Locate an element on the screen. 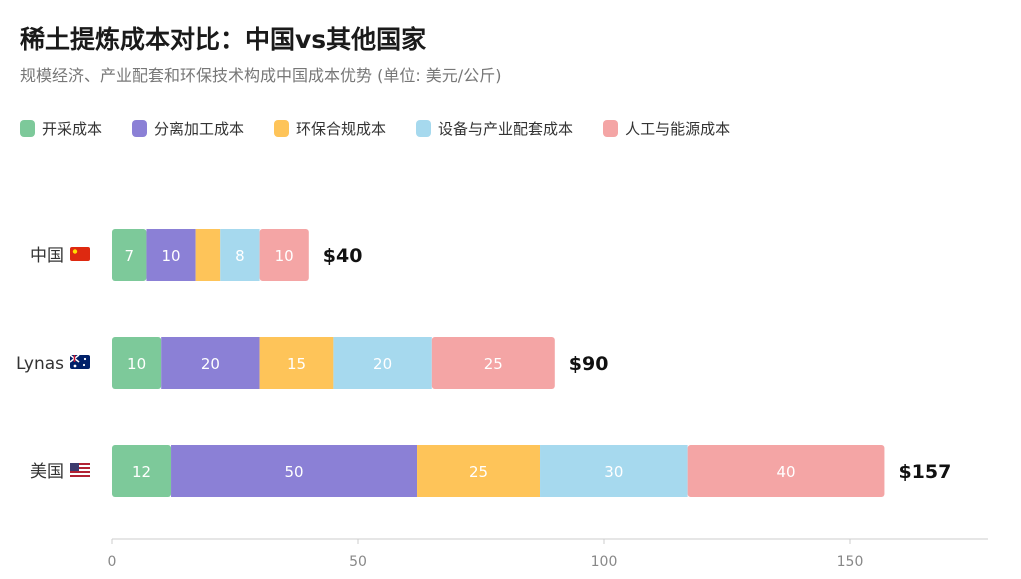 The width and height of the screenshot is (1021, 579). segment-value-label: 15 is located at coordinates (296, 364).